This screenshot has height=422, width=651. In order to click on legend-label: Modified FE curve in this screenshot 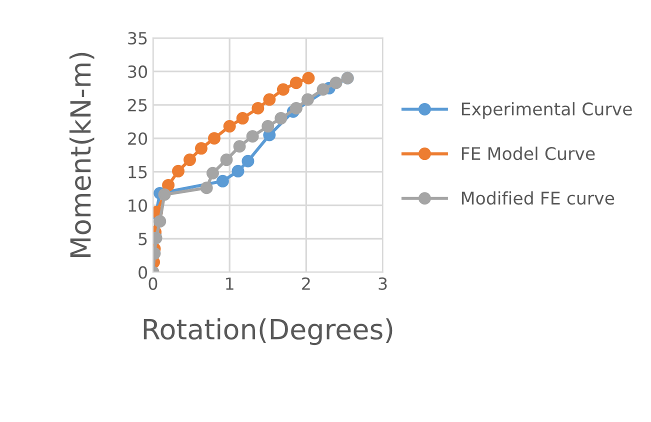, I will do `click(538, 198)`.